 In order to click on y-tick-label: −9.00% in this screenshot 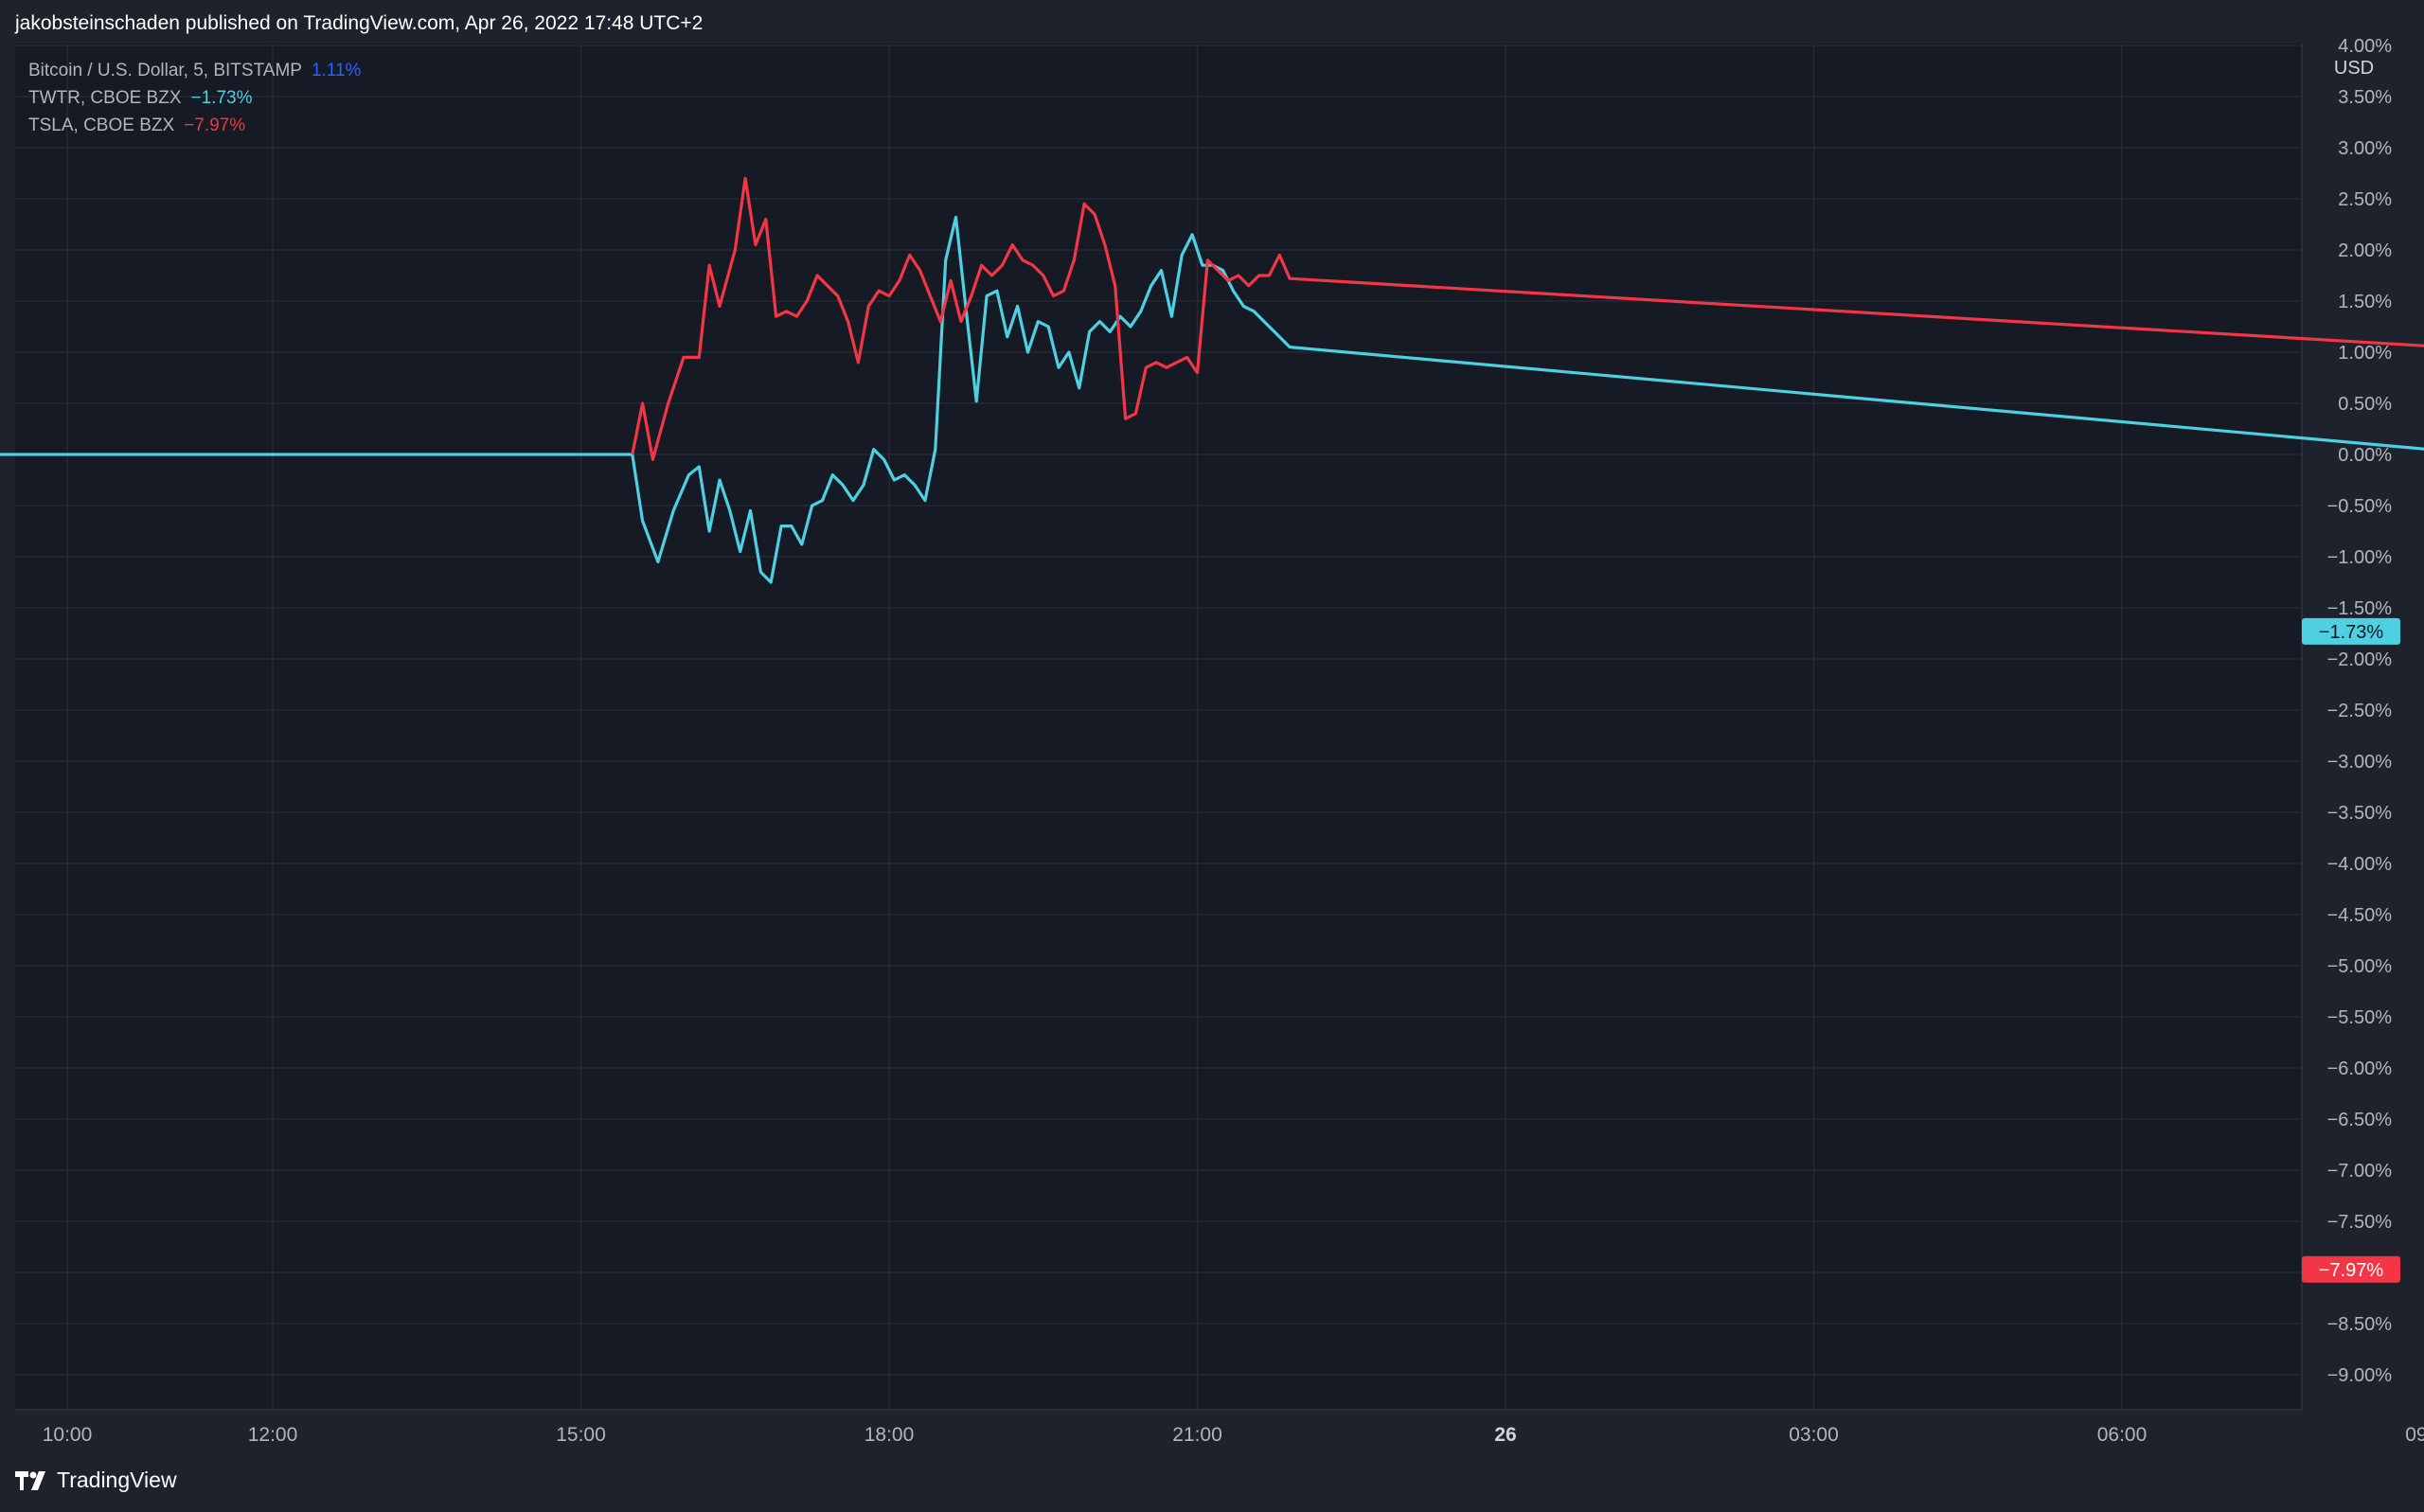, I will do `click(2360, 1375)`.